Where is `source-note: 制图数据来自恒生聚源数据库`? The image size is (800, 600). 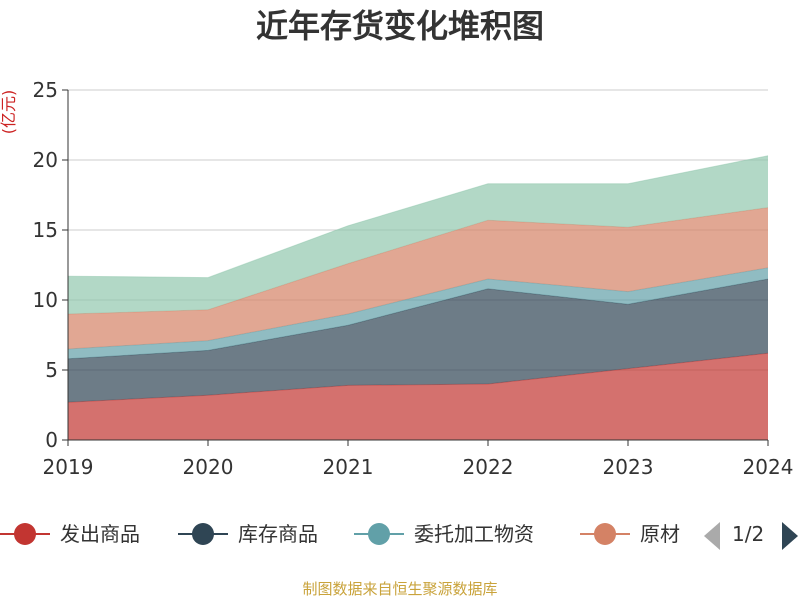 source-note: 制图数据来自恒生聚源数据库 is located at coordinates (400, 589).